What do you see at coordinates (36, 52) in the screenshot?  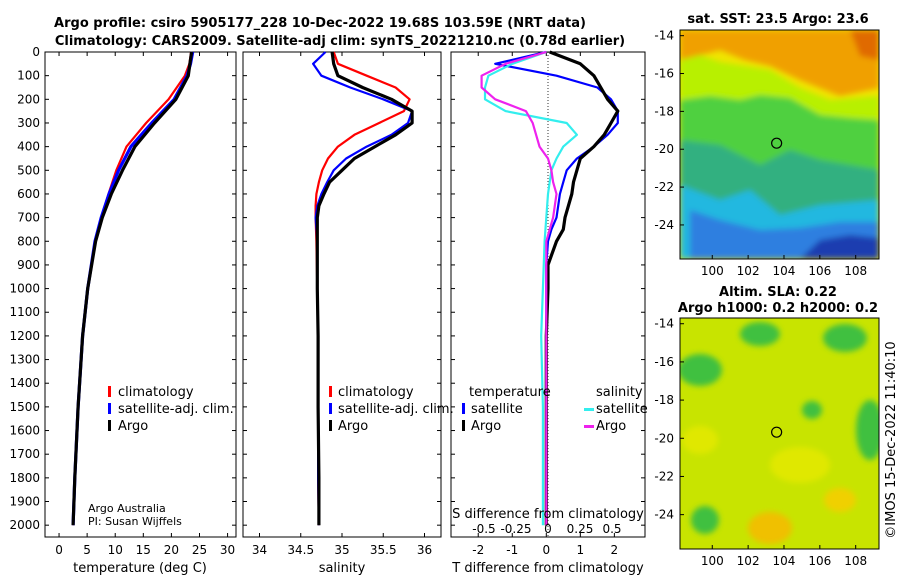 I see `depth-tick-label: 0` at bounding box center [36, 52].